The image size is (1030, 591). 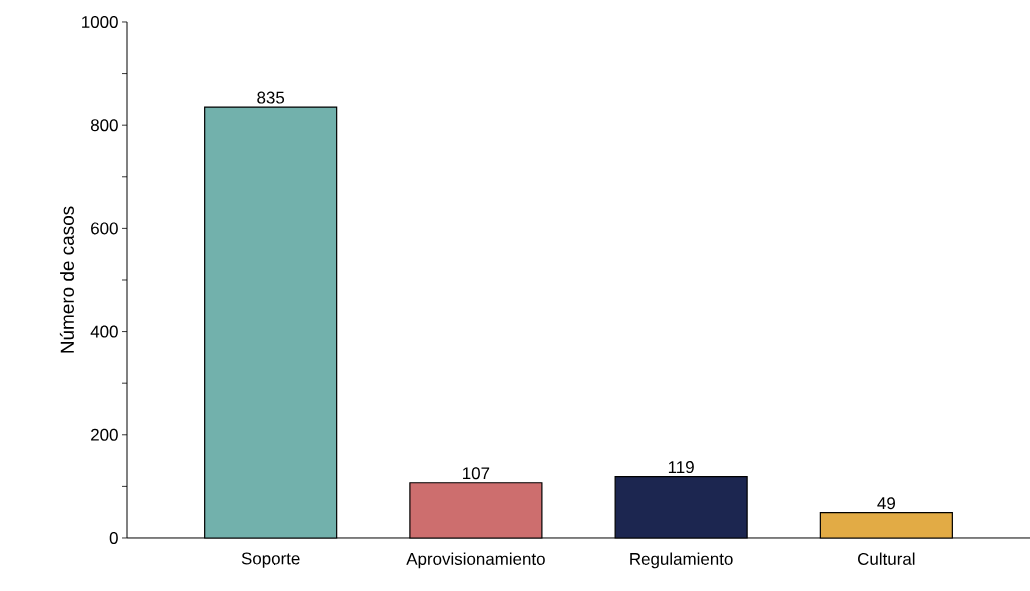 What do you see at coordinates (104, 331) in the screenshot?
I see `y-tick-label: 400` at bounding box center [104, 331].